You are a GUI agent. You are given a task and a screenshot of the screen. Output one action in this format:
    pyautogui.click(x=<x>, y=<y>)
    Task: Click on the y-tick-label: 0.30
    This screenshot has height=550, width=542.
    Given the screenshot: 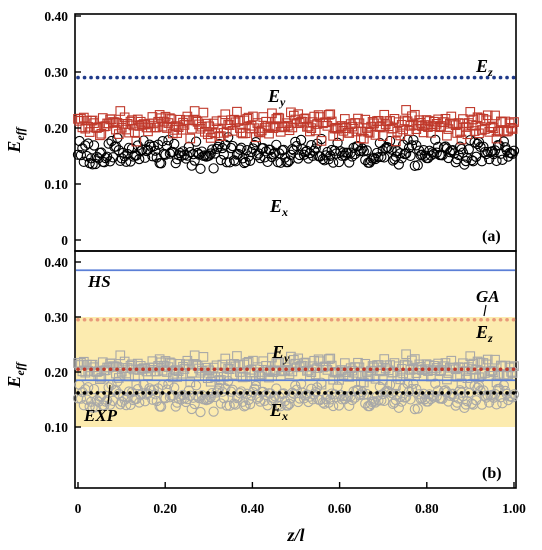 What is the action you would take?
    pyautogui.click(x=56, y=72)
    